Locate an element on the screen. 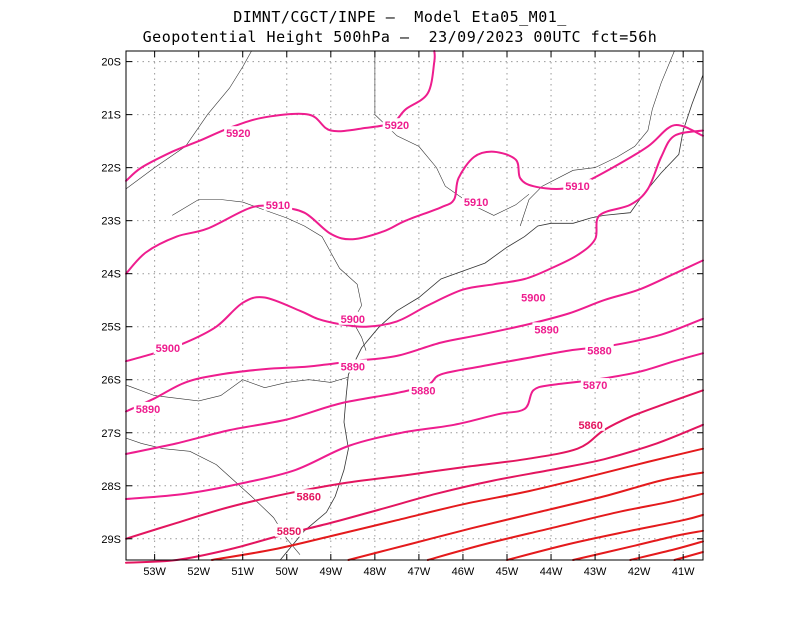  lon-tick-label: 52W is located at coordinates (198, 572).